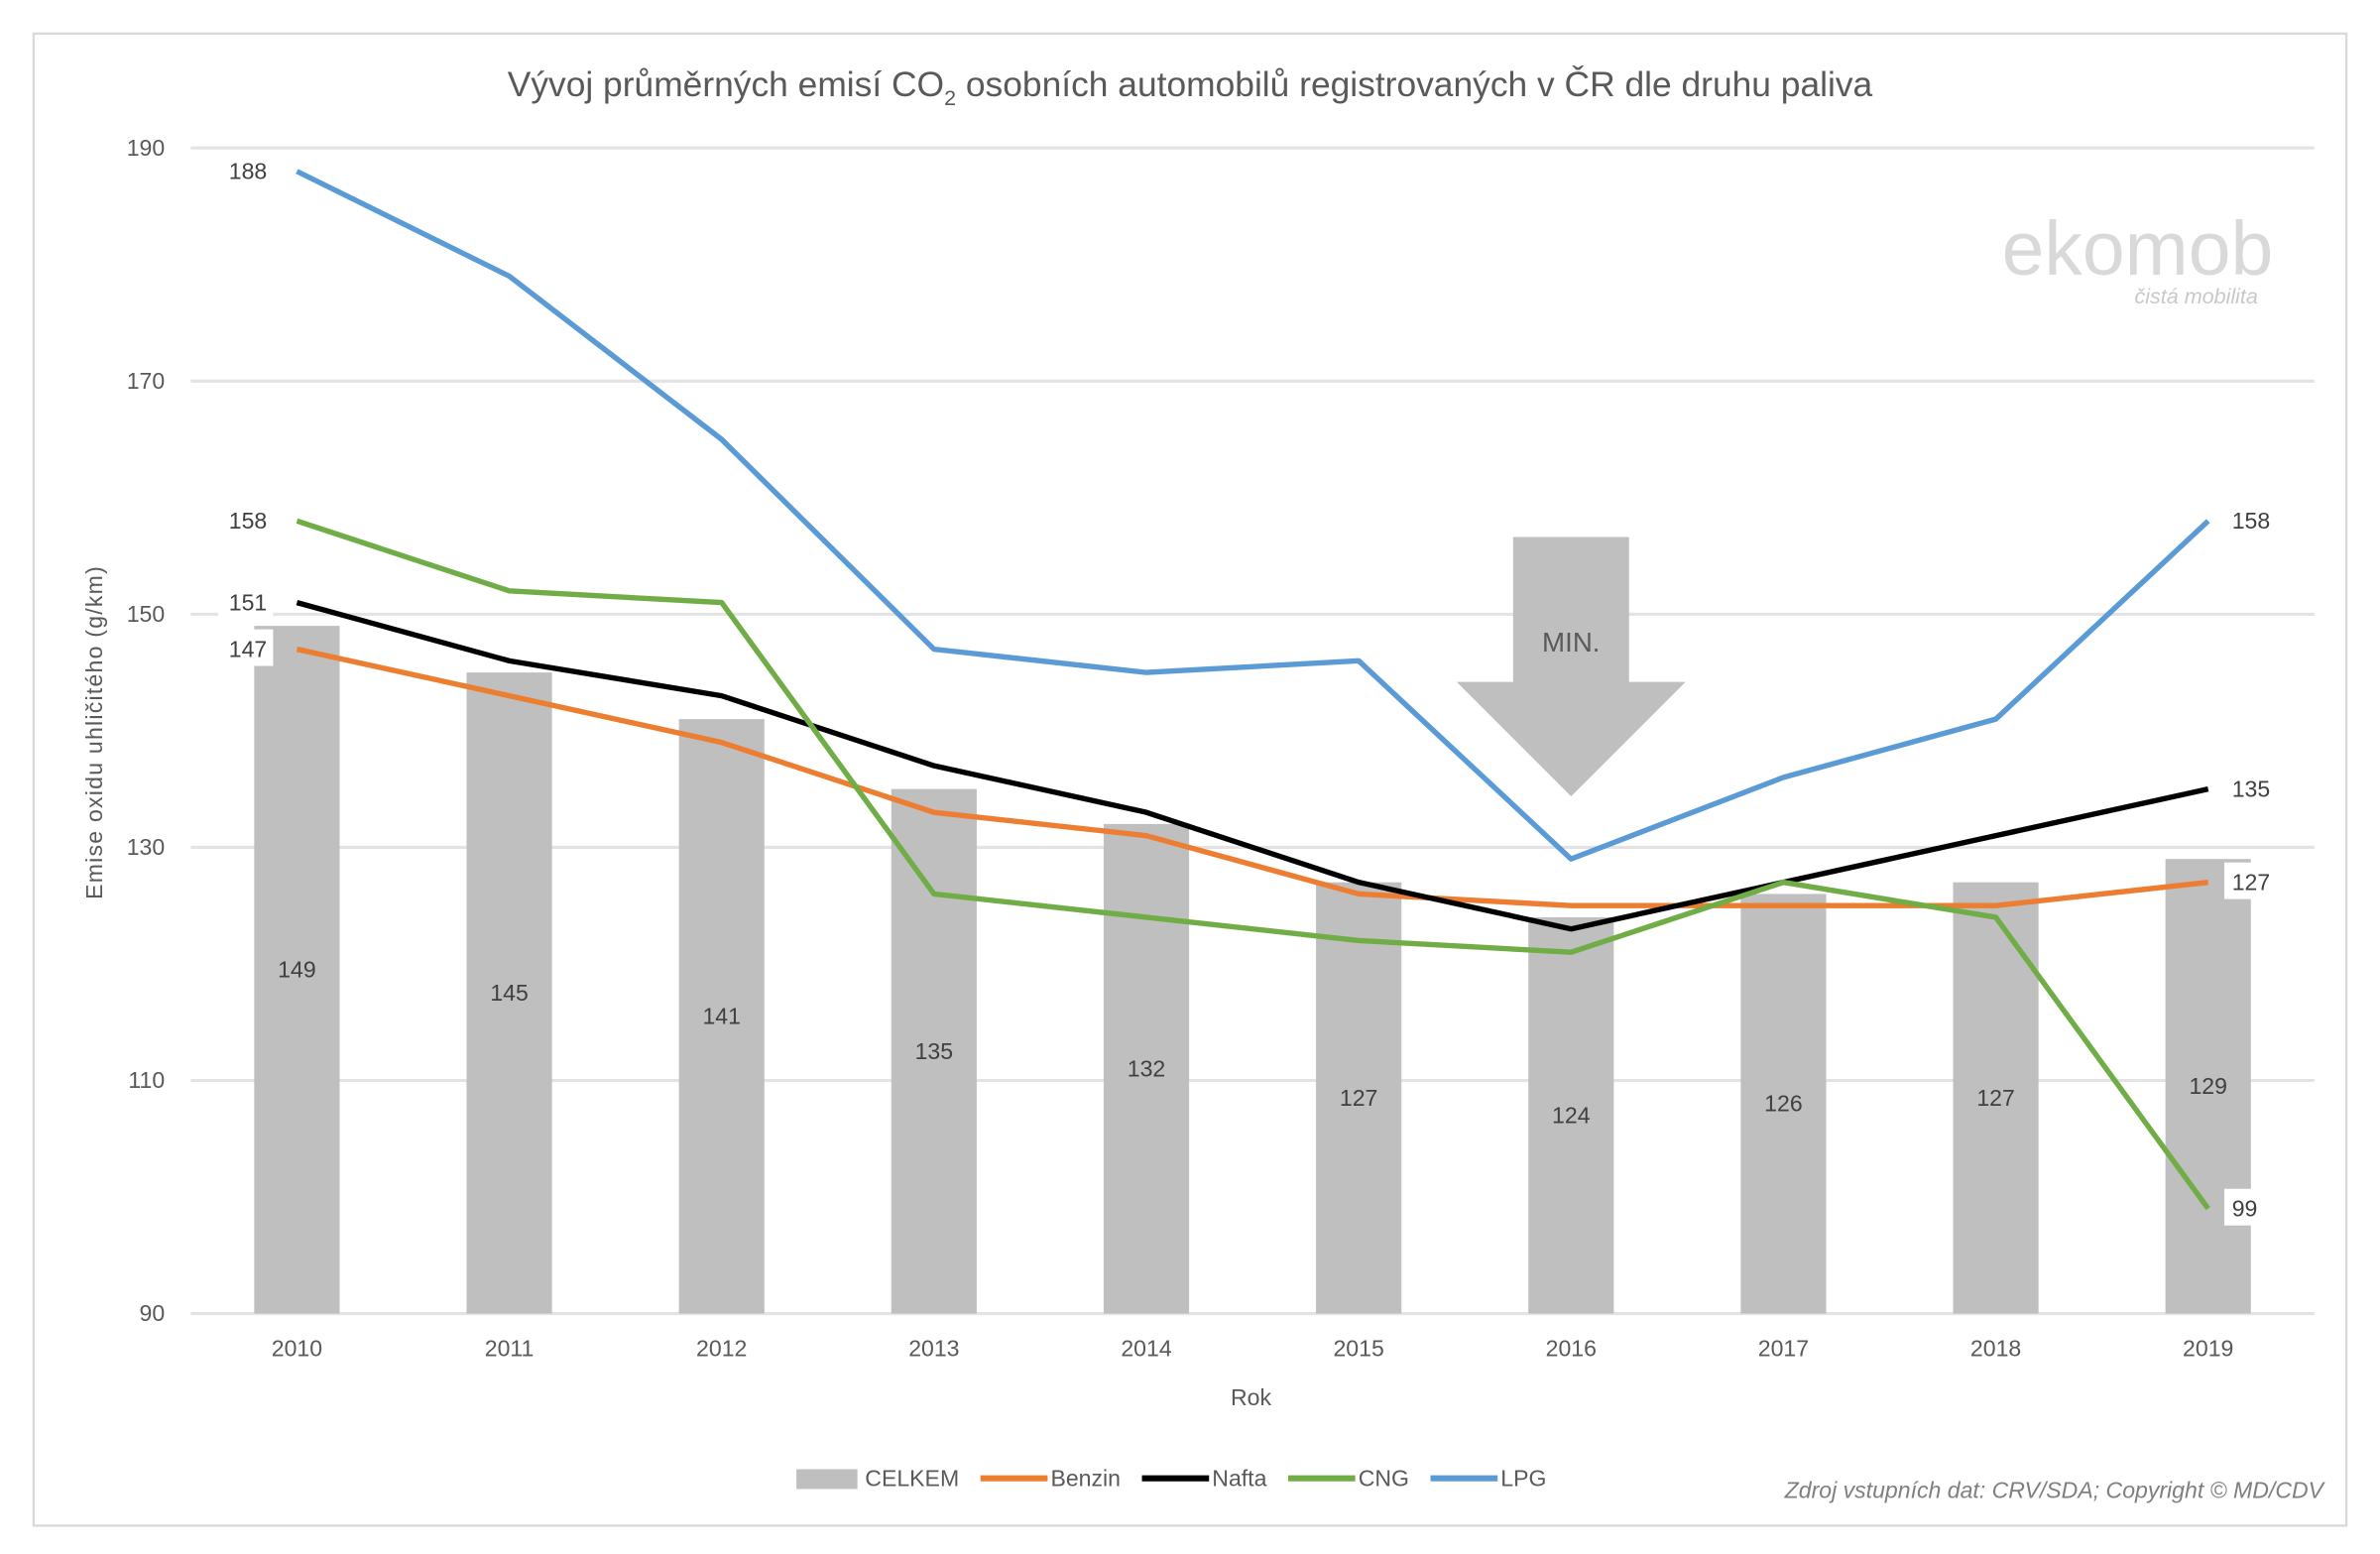 This screenshot has height=1554, width=2380. What do you see at coordinates (153, 1313) in the screenshot?
I see `y-tick-label: 90` at bounding box center [153, 1313].